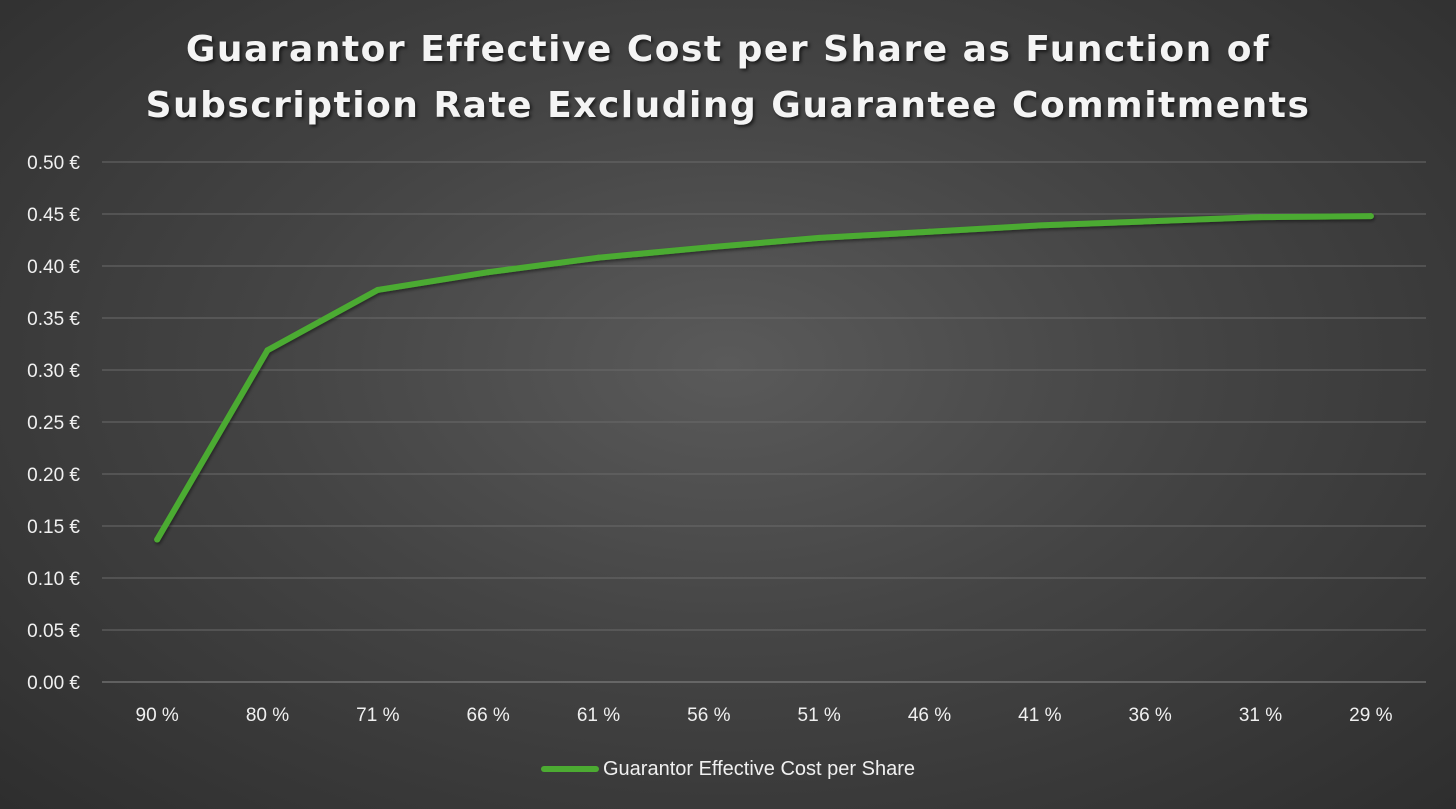  Describe the element at coordinates (1039, 715) in the screenshot. I see `x-tick-label: 41 %` at that location.